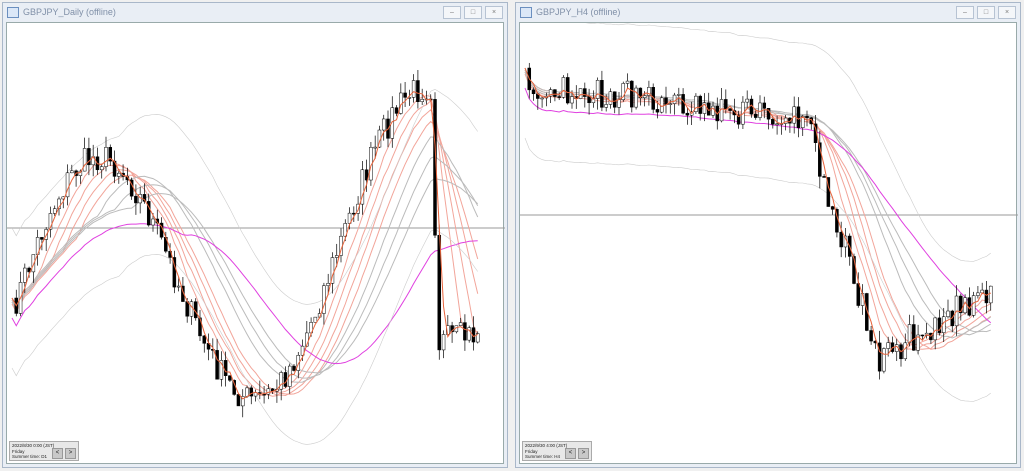 The image size is (1024, 471). I want to click on timeframe: H4, so click(557, 456).